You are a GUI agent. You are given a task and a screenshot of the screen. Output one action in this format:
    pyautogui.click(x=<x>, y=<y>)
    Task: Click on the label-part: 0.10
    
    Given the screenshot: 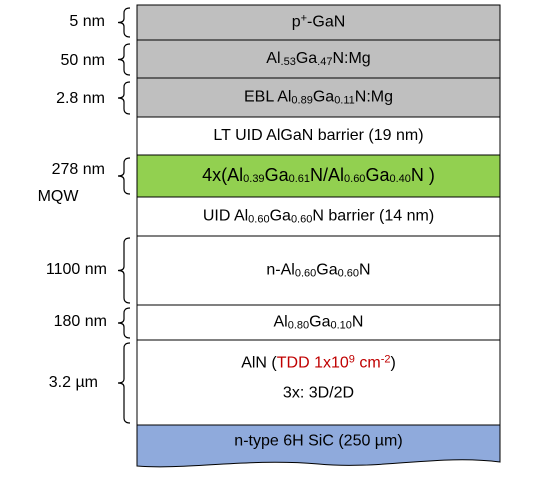 What is the action you would take?
    pyautogui.click(x=341, y=326)
    